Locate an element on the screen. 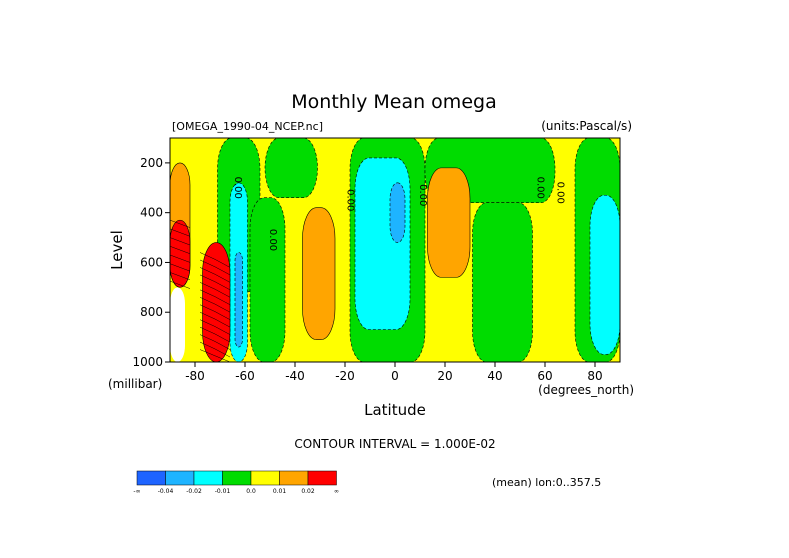  x-unit-label: (degrees_north) is located at coordinates (586, 390).